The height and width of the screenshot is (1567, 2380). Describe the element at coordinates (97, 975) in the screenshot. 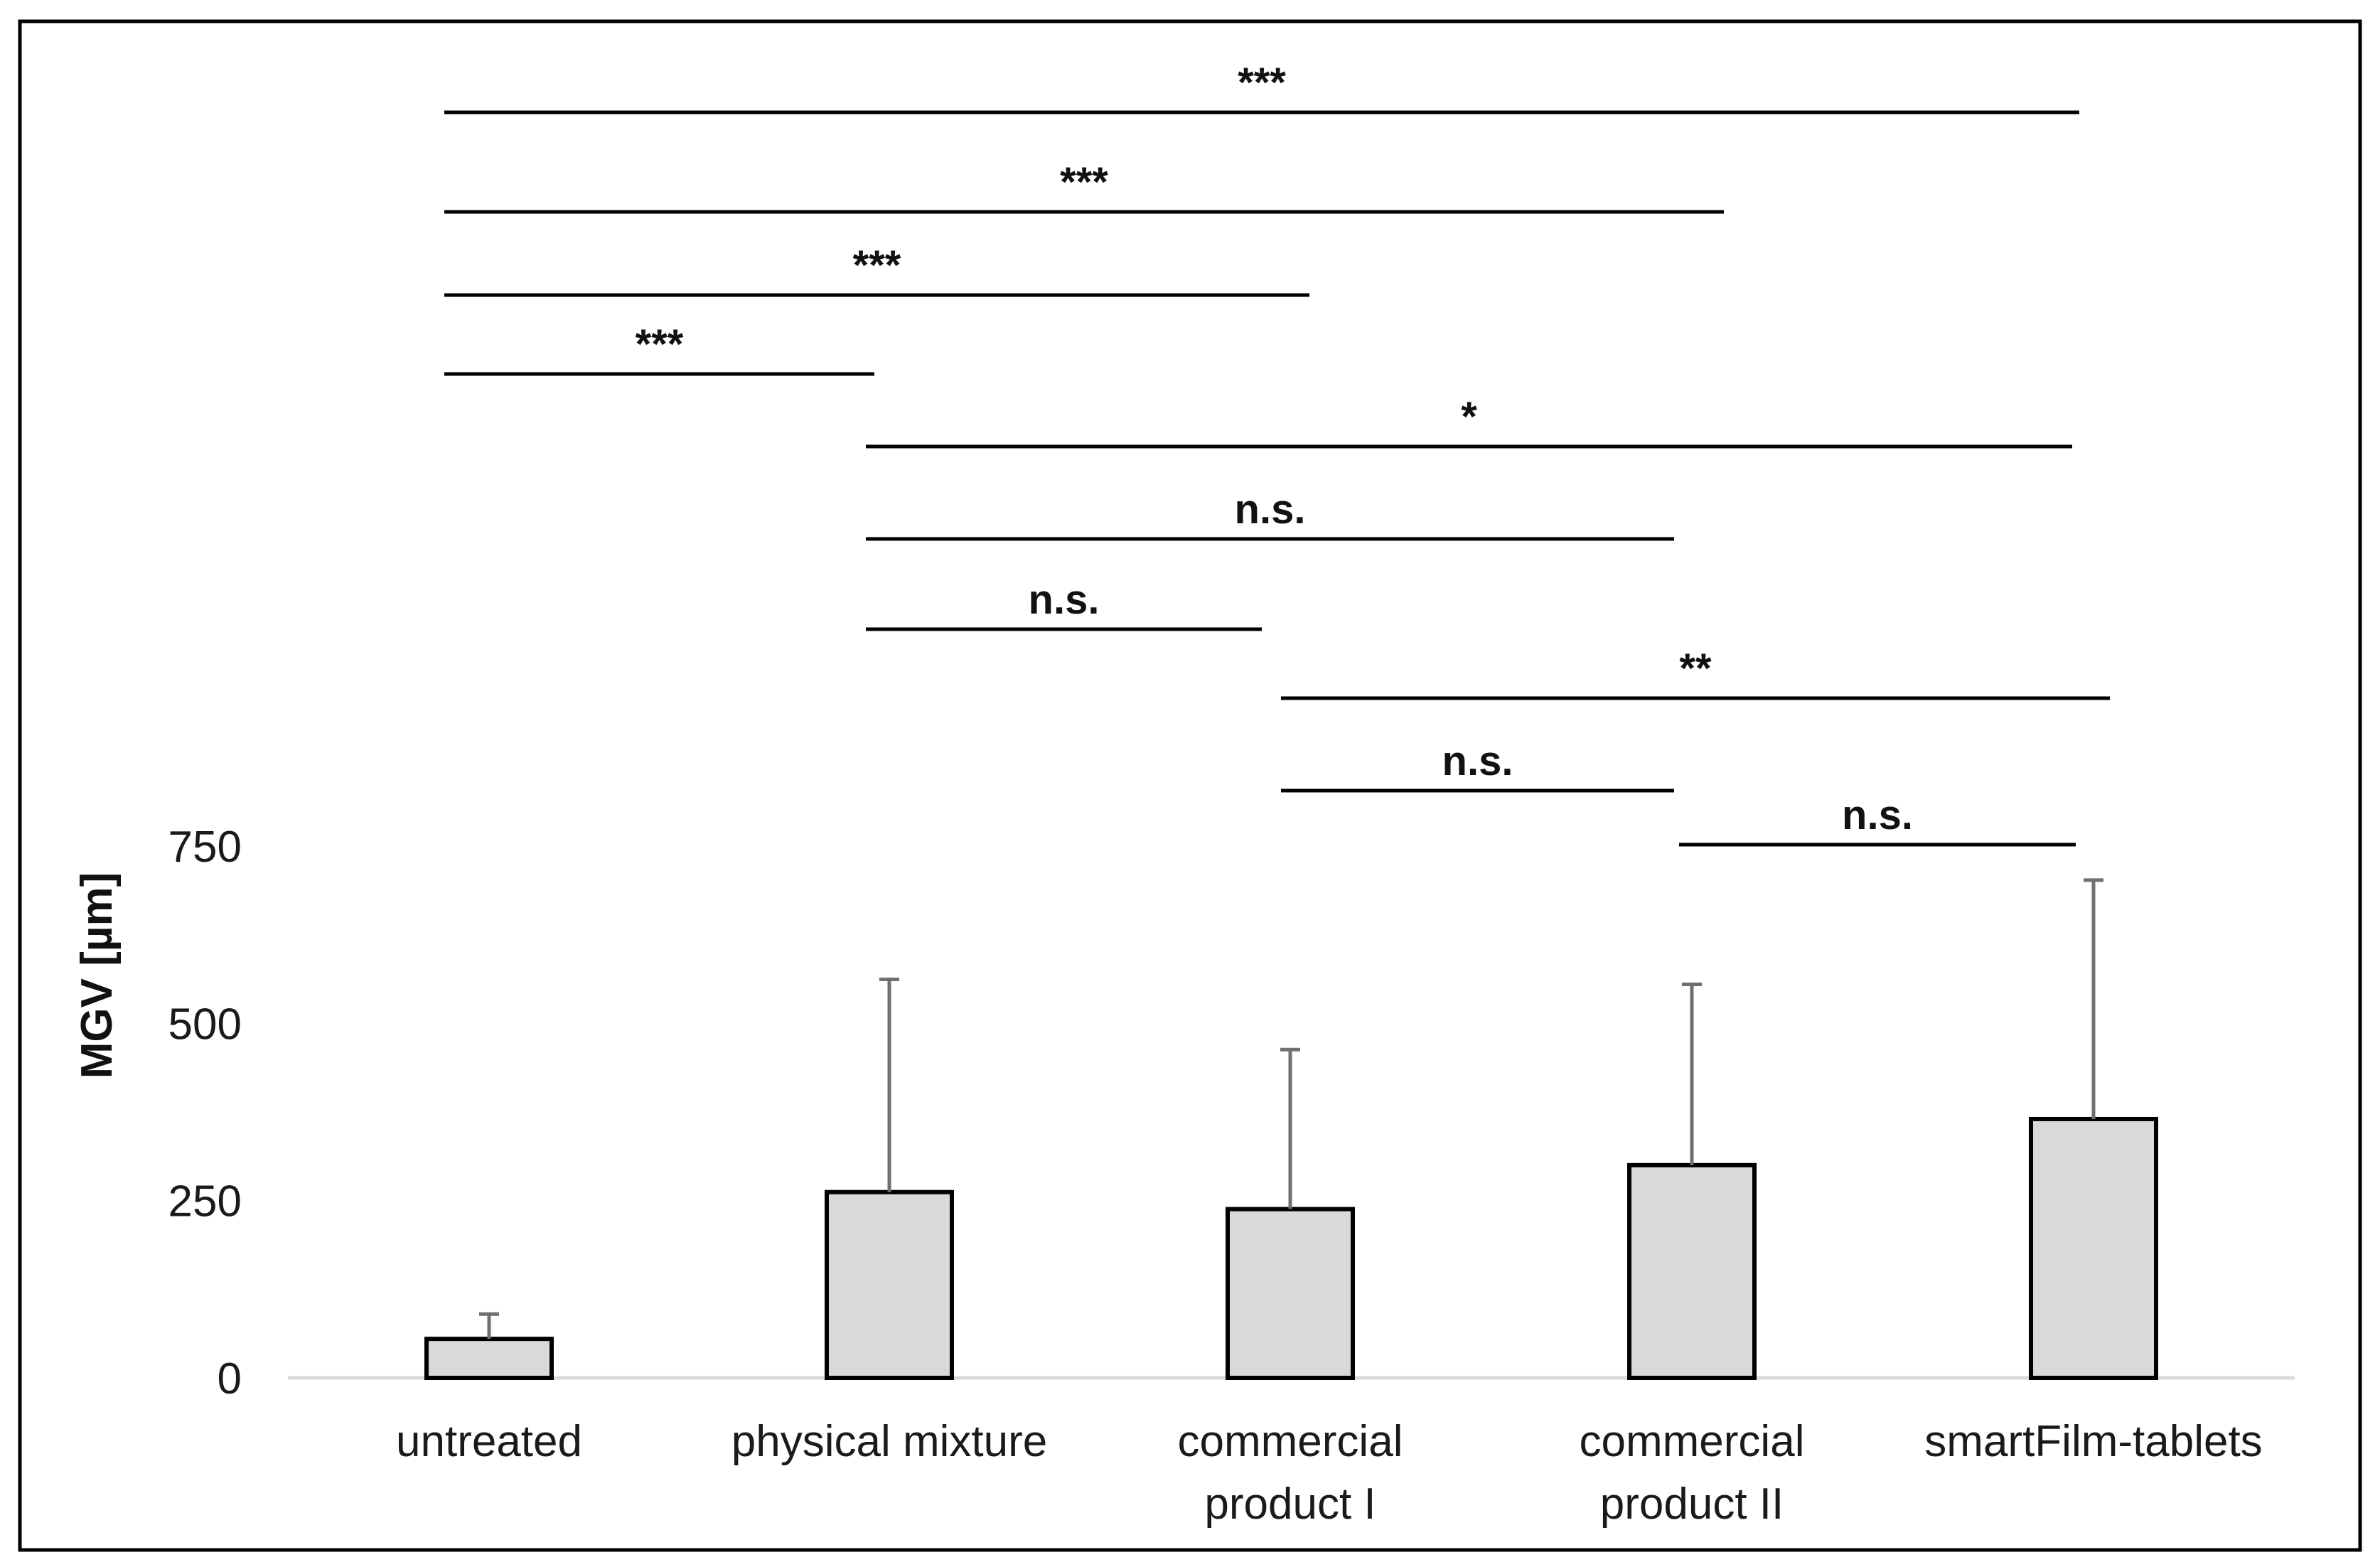

I see `y-axis-title: MGV [µm]` at that location.